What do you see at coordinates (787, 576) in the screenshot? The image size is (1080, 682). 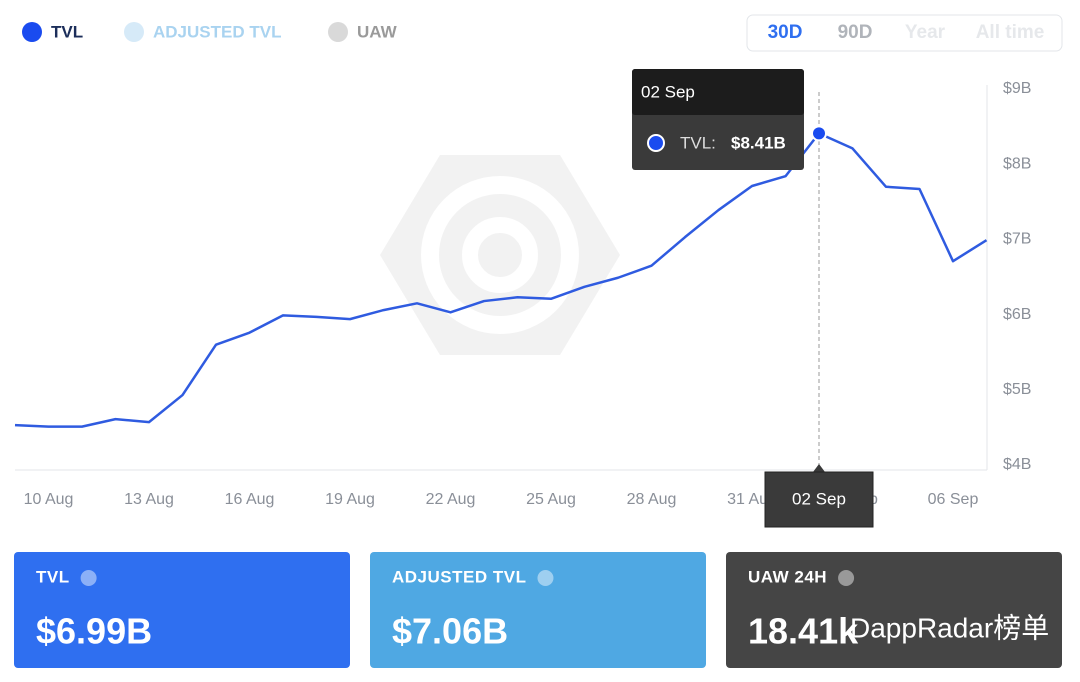 I see `stat-label: UAW 24H` at bounding box center [787, 576].